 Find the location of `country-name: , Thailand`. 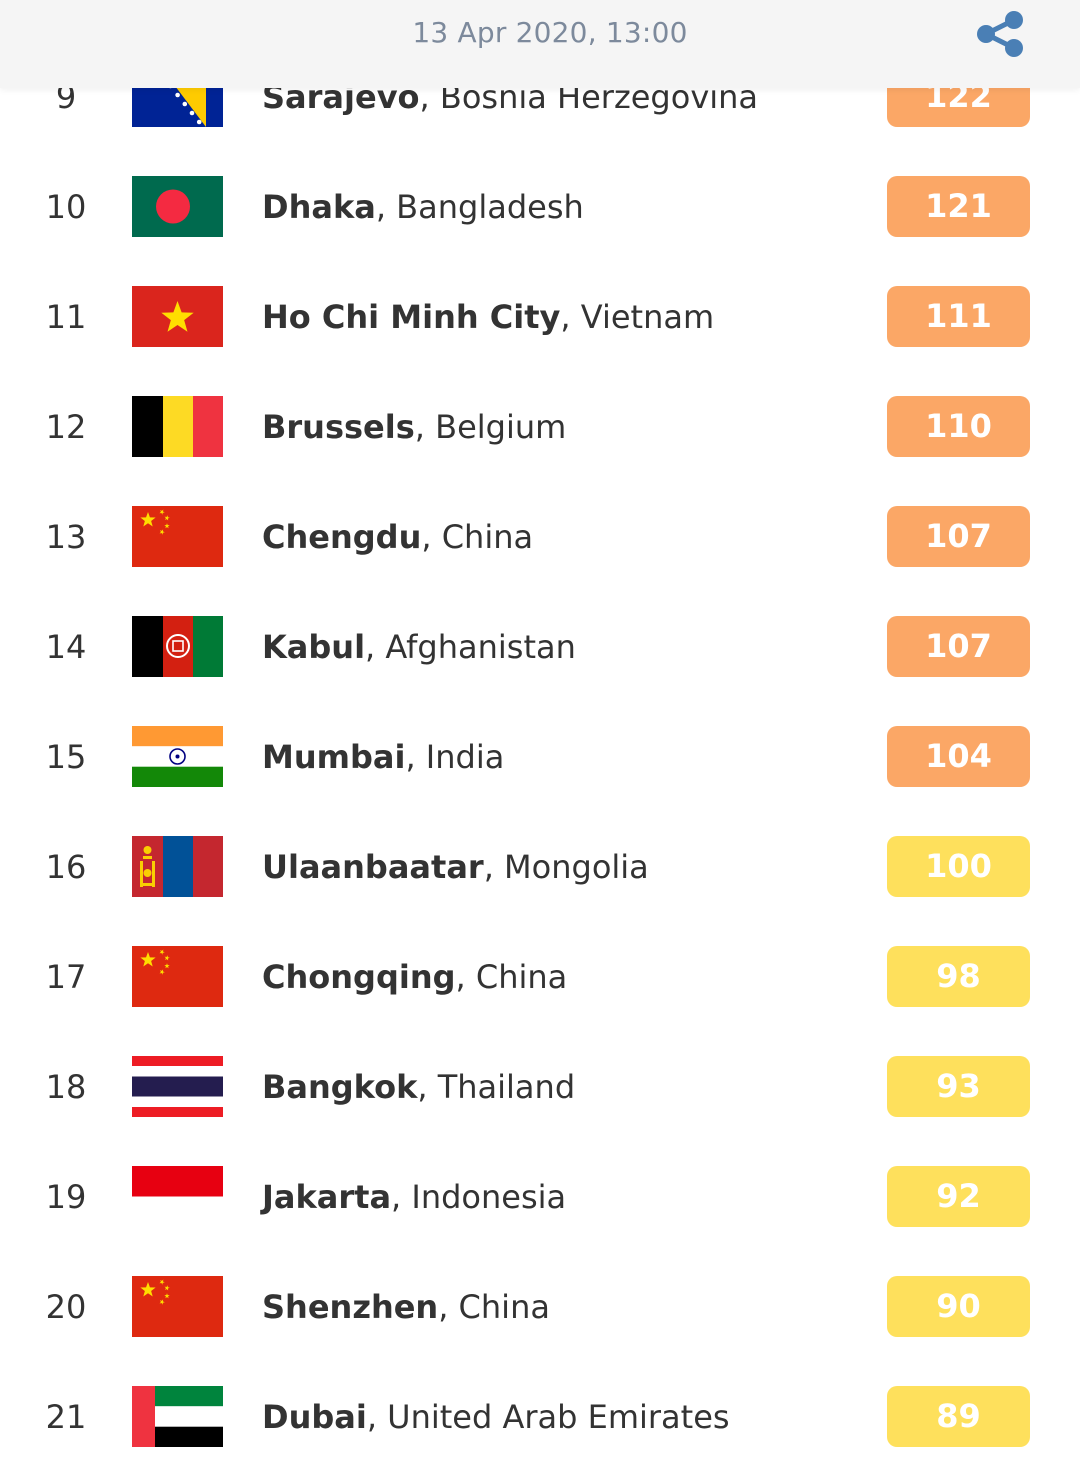

country-name: , Thailand is located at coordinates (496, 1087).